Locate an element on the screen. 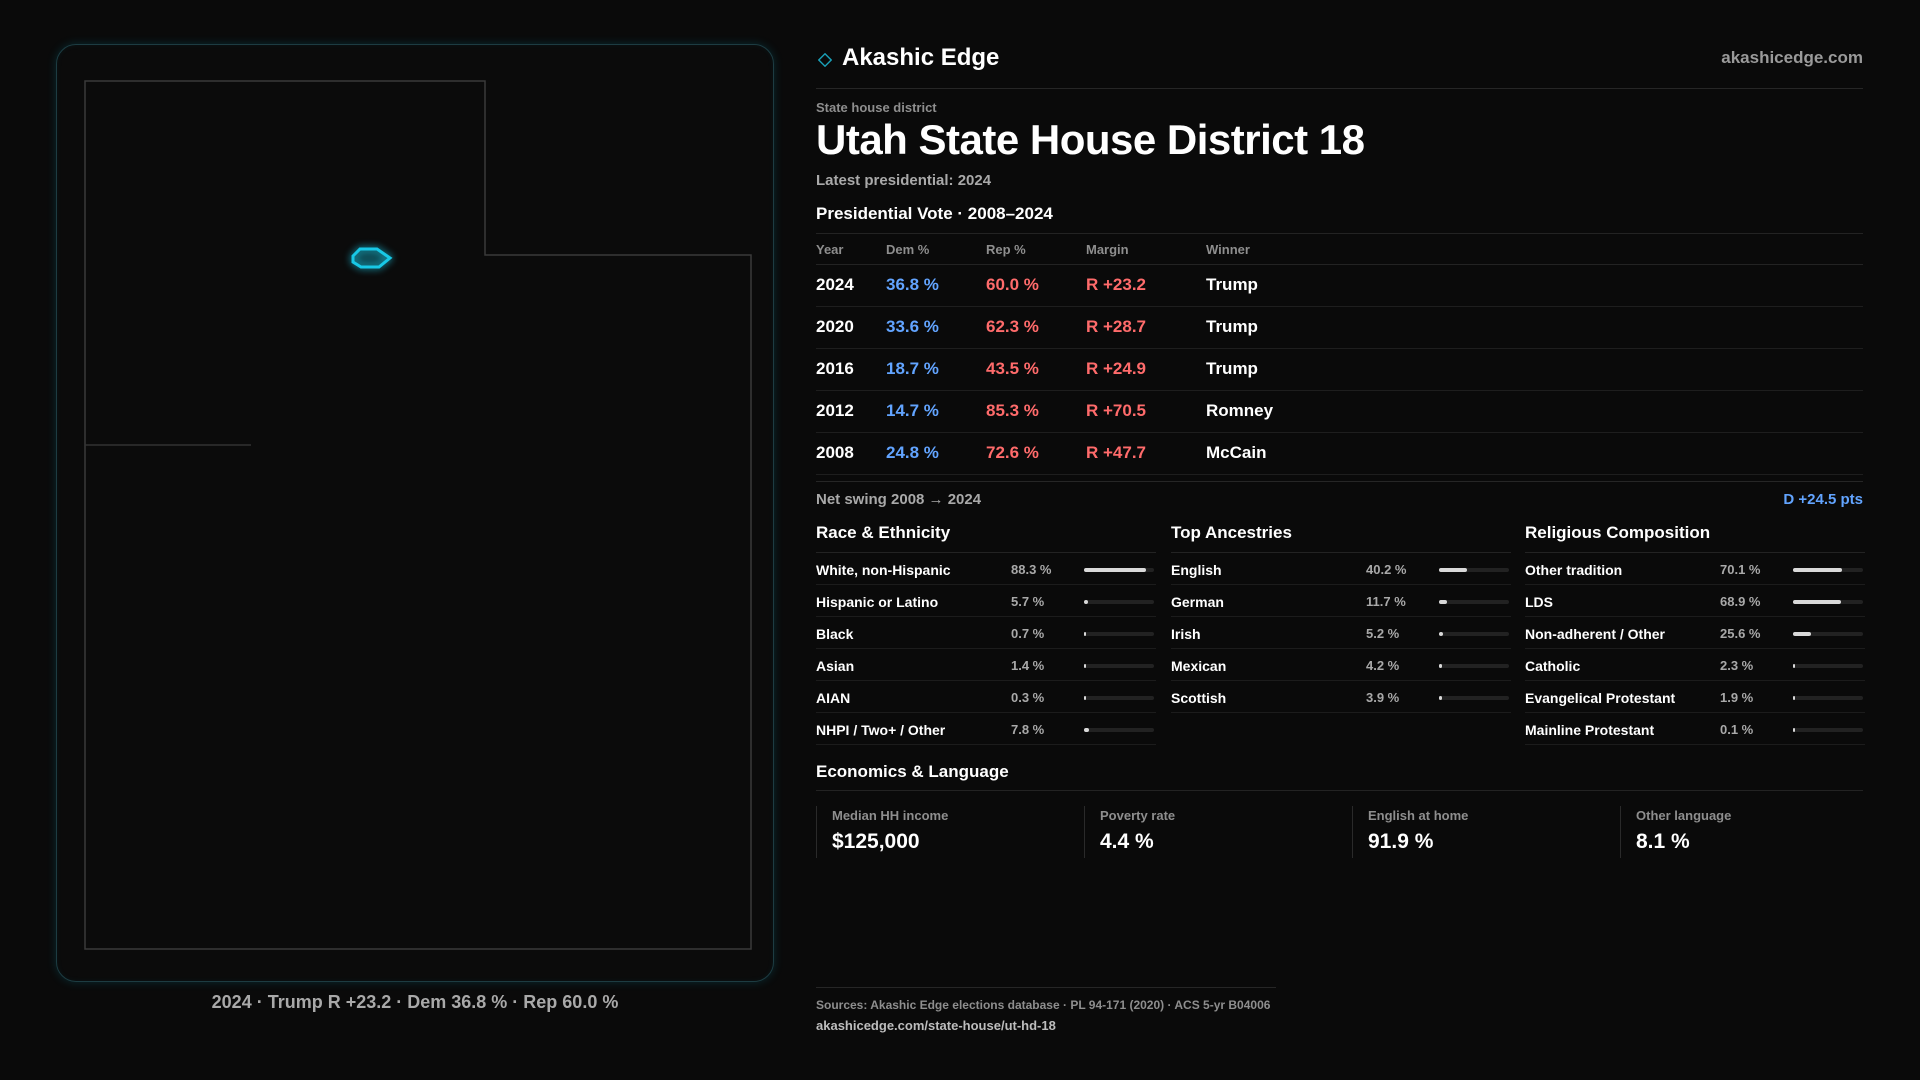 Image resolution: width=1920 pixels, height=1080 pixels. net-swing-row: Net swing 2008 → 2024 D +24.5 pts is located at coordinates (1339, 498).